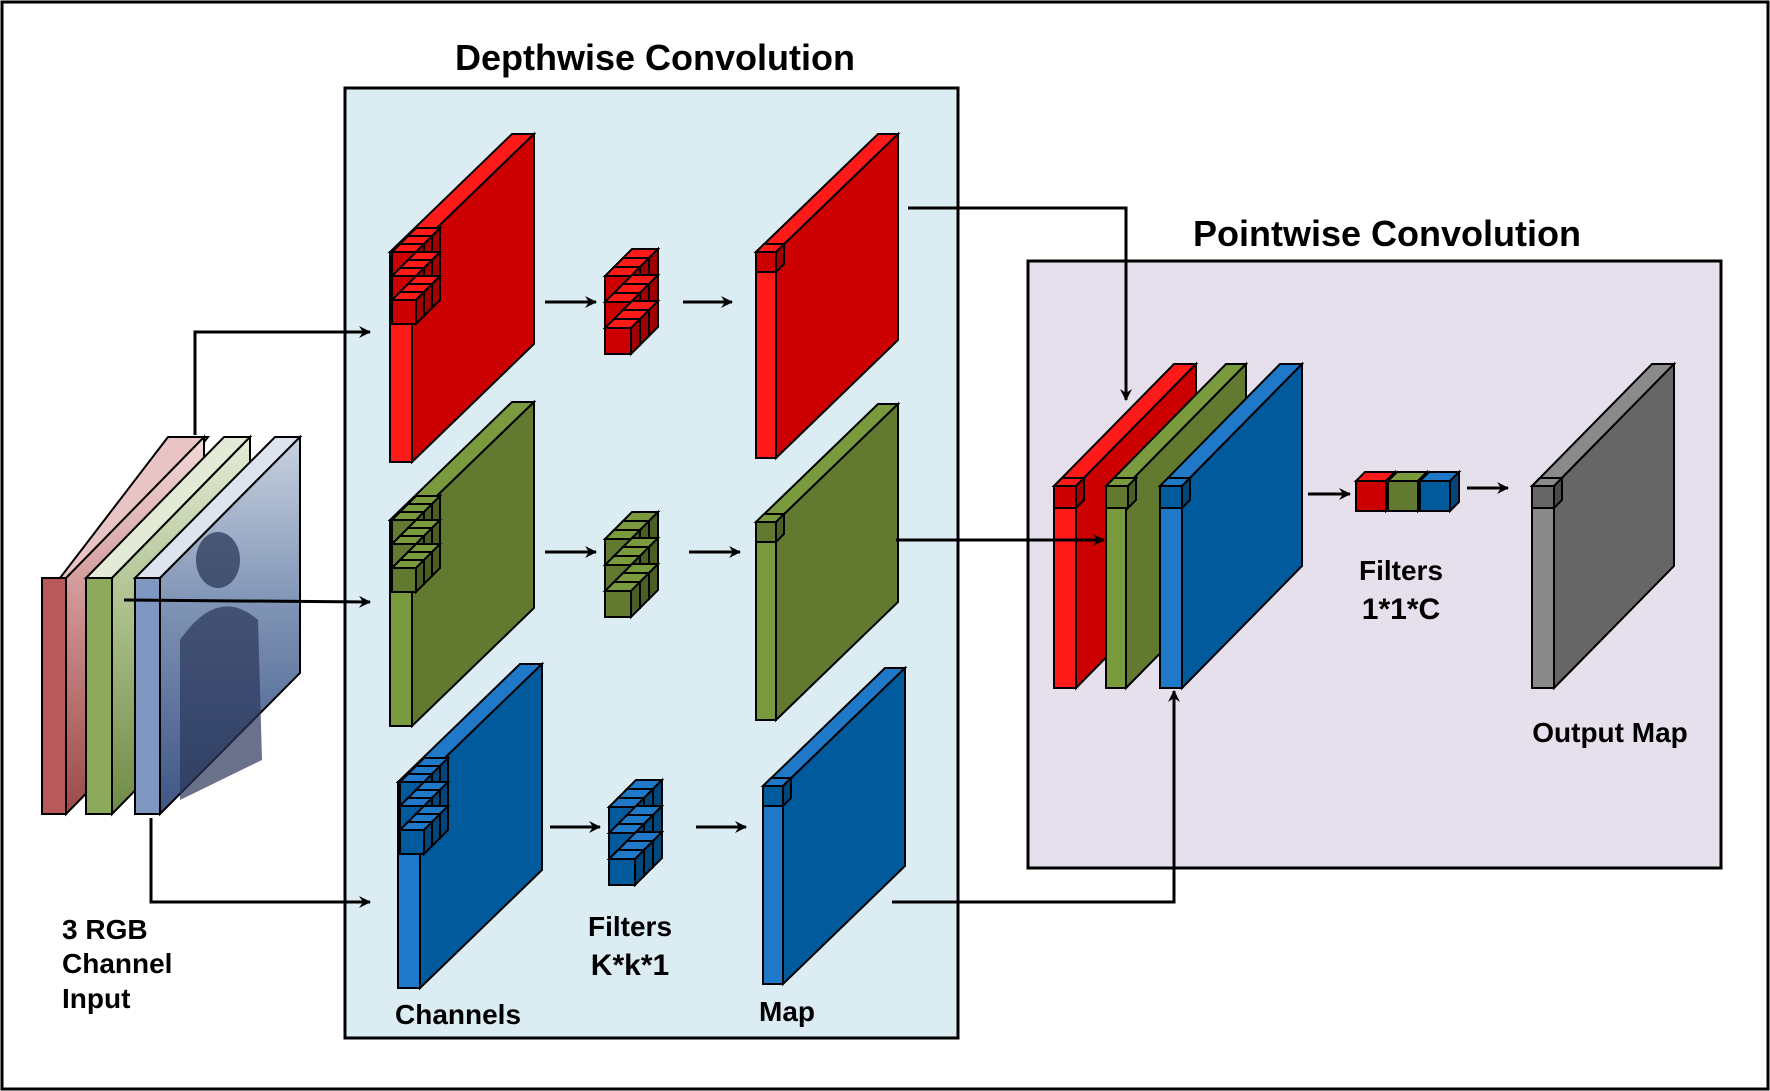 This screenshot has width=1770, height=1091. What do you see at coordinates (1387, 233) in the screenshot?
I see `pointwise-title: Pointwise Convolution` at bounding box center [1387, 233].